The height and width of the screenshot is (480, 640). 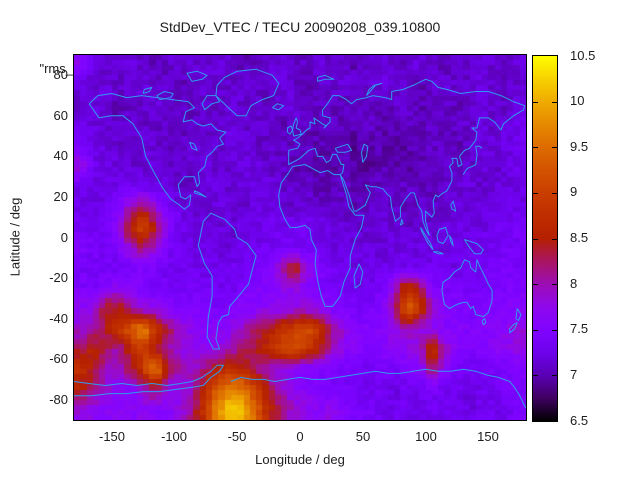 What do you see at coordinates (58, 318) in the screenshot?
I see `y-tick-label: -40` at bounding box center [58, 318].